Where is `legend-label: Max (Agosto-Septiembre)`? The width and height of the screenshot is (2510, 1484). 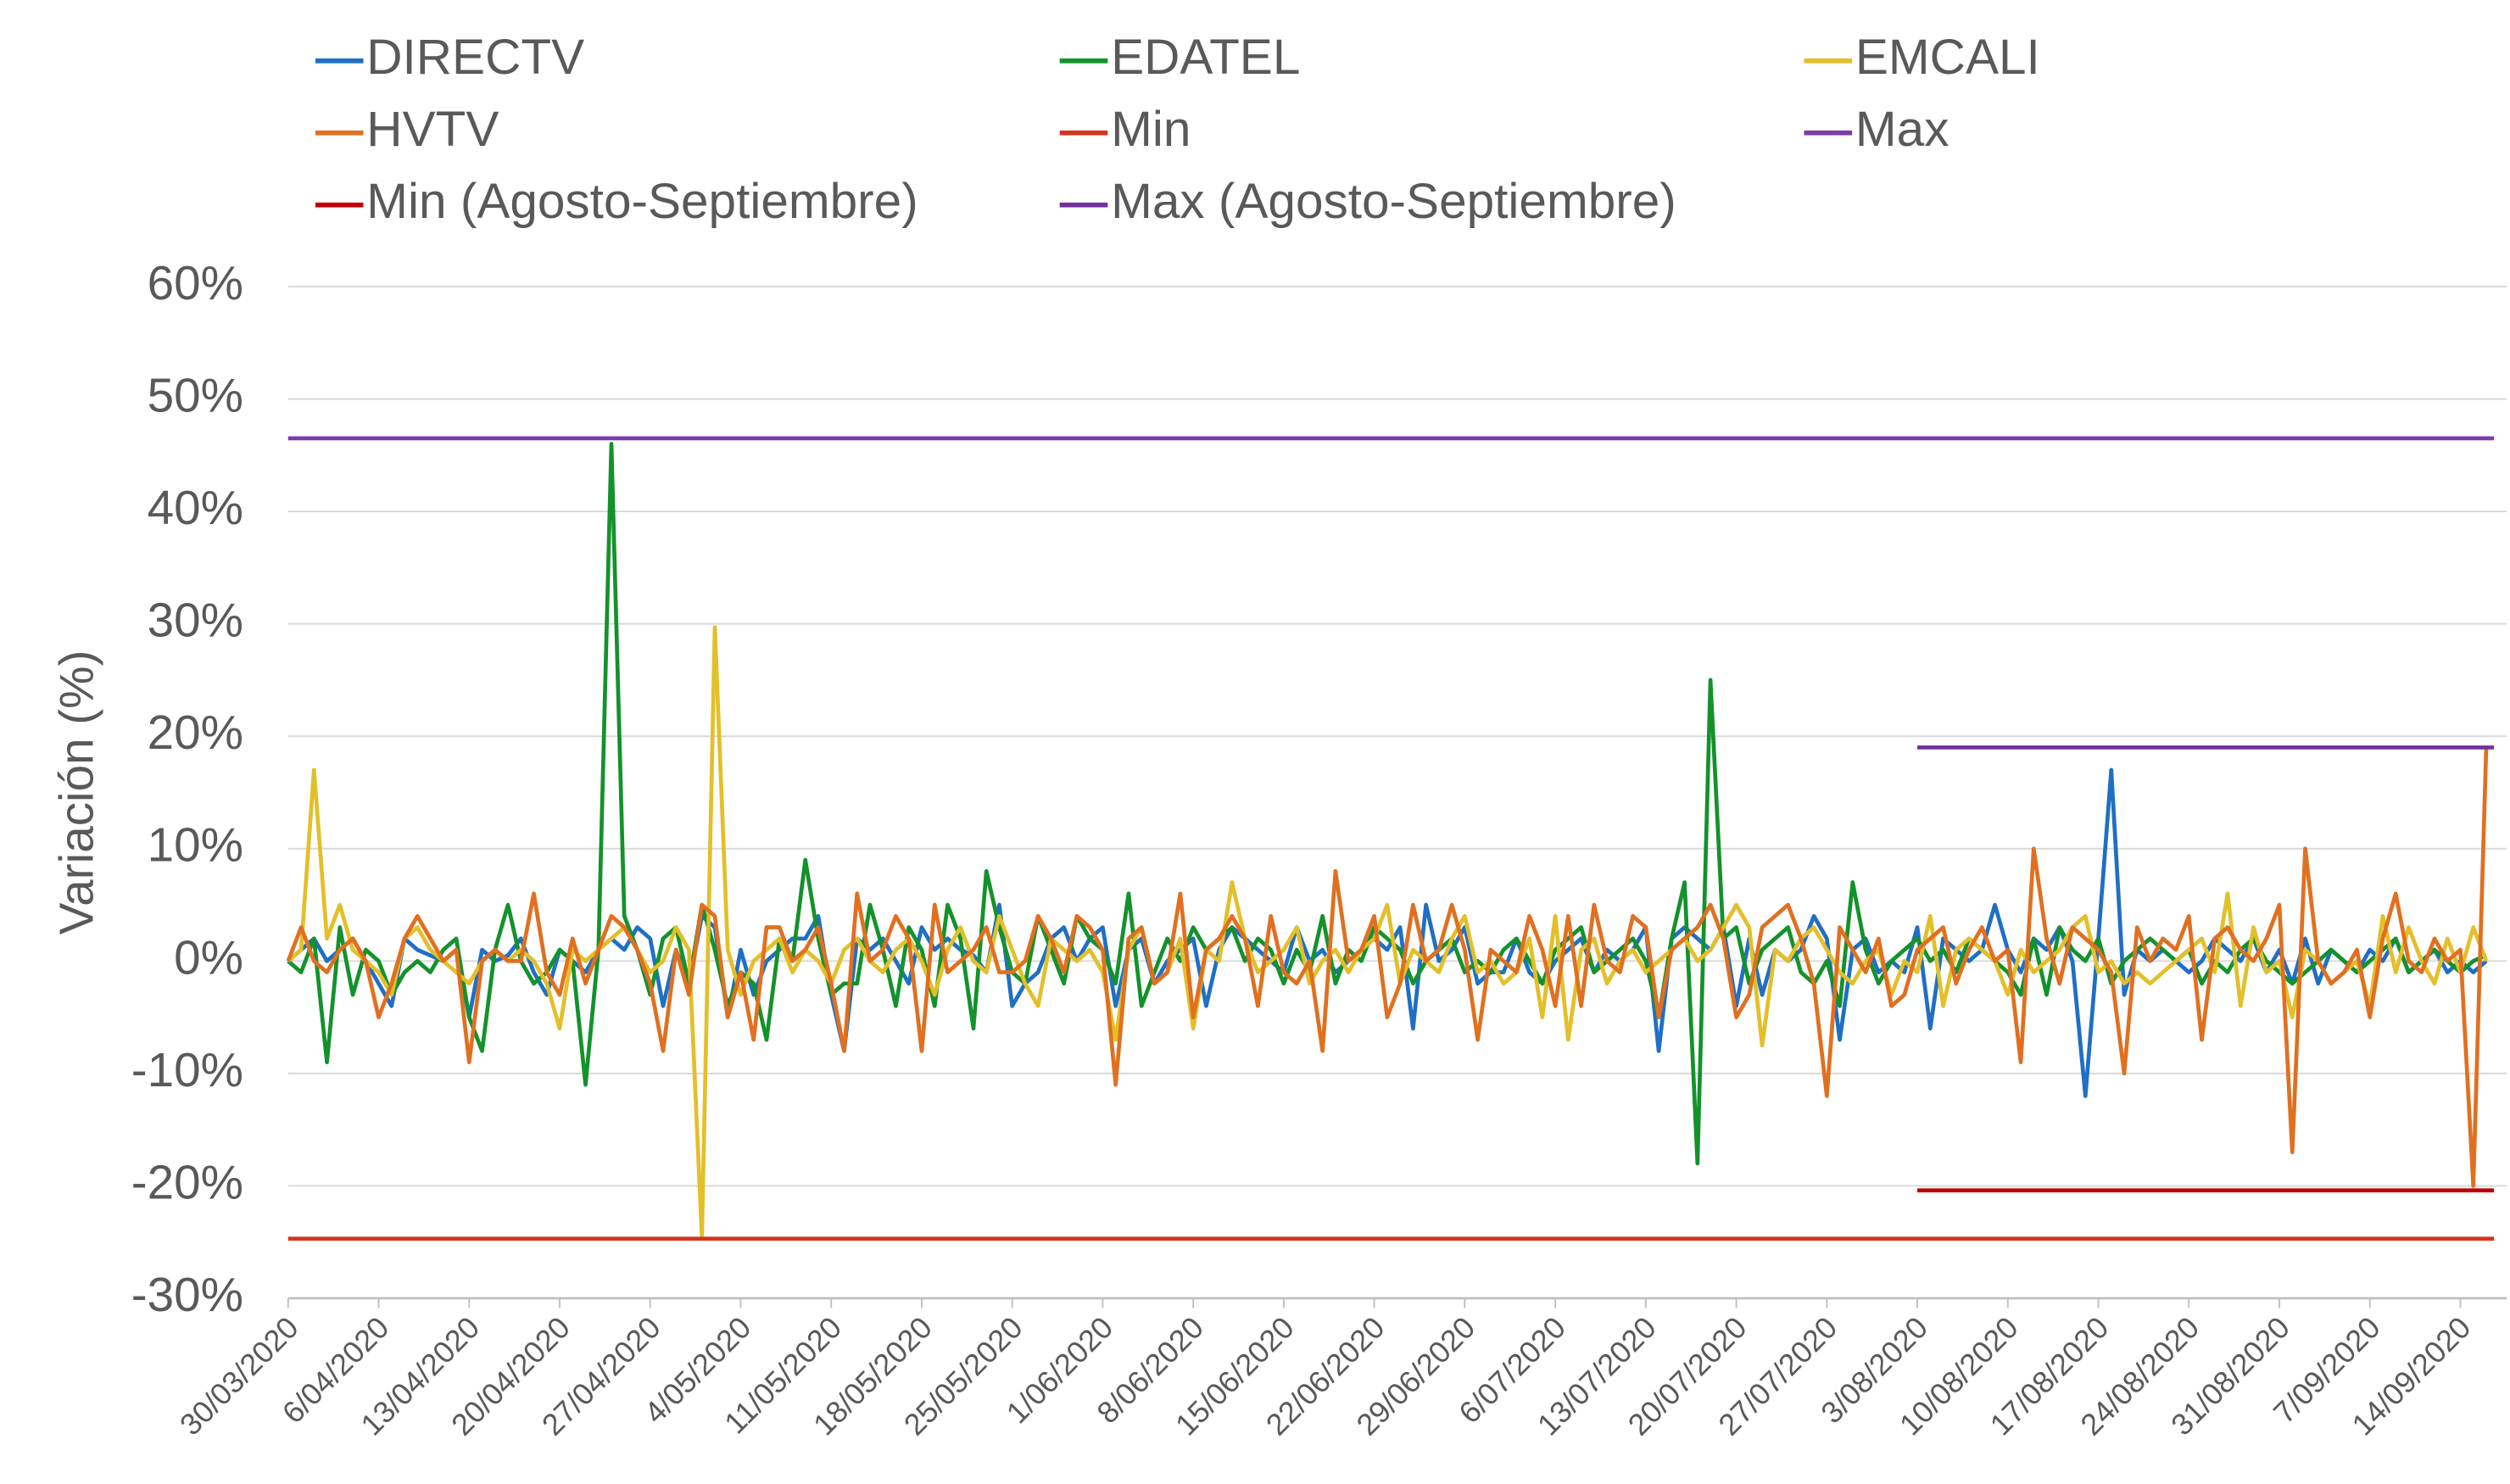 legend-label: Max (Agosto-Septiembre) is located at coordinates (1394, 201).